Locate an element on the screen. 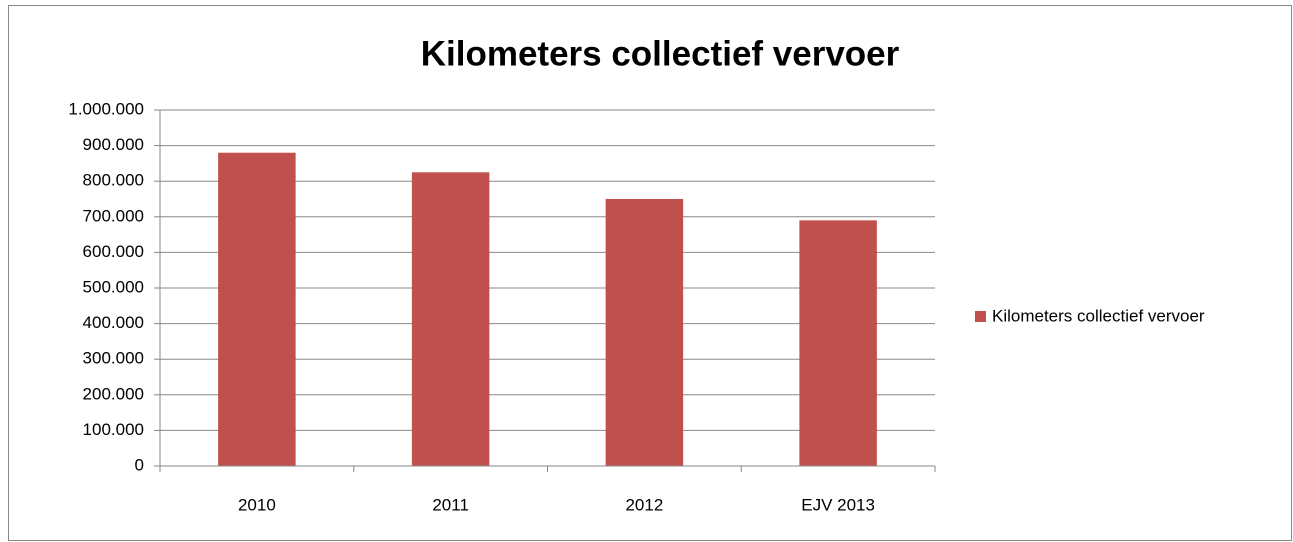 The height and width of the screenshot is (542, 1293). y-tick-label: 400.000 is located at coordinates (113, 322).